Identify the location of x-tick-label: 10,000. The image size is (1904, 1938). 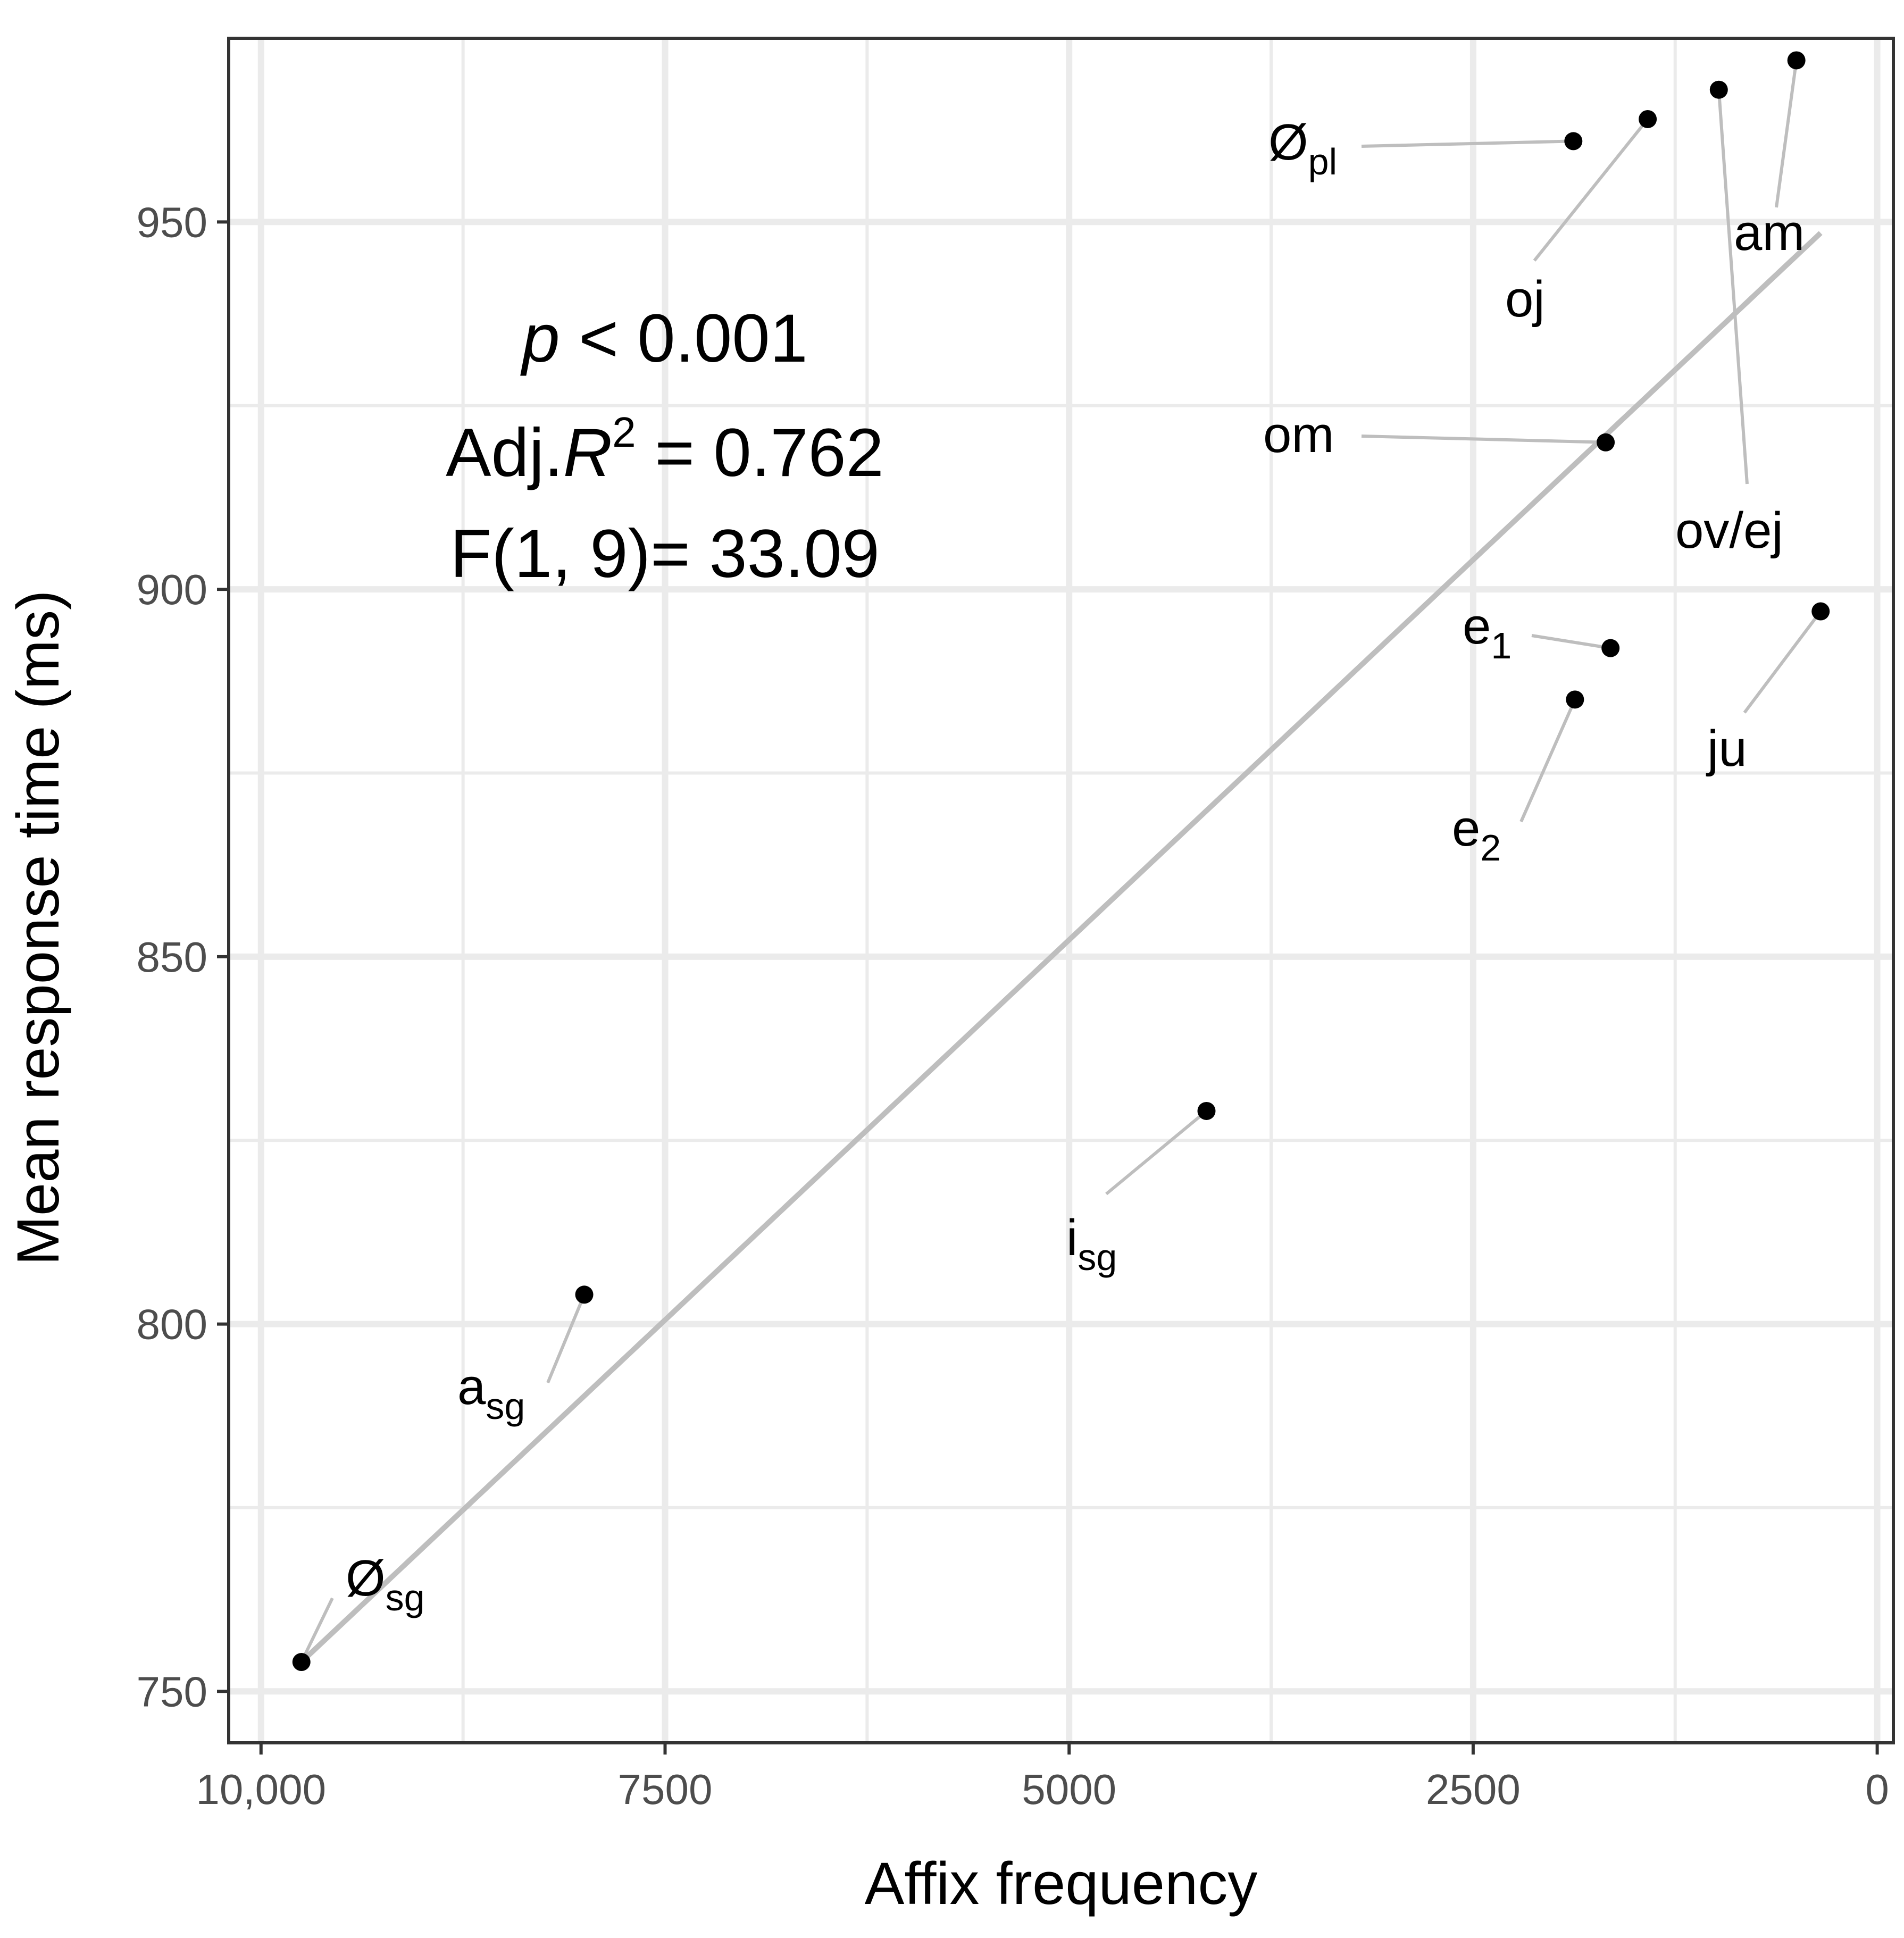
(261, 1790).